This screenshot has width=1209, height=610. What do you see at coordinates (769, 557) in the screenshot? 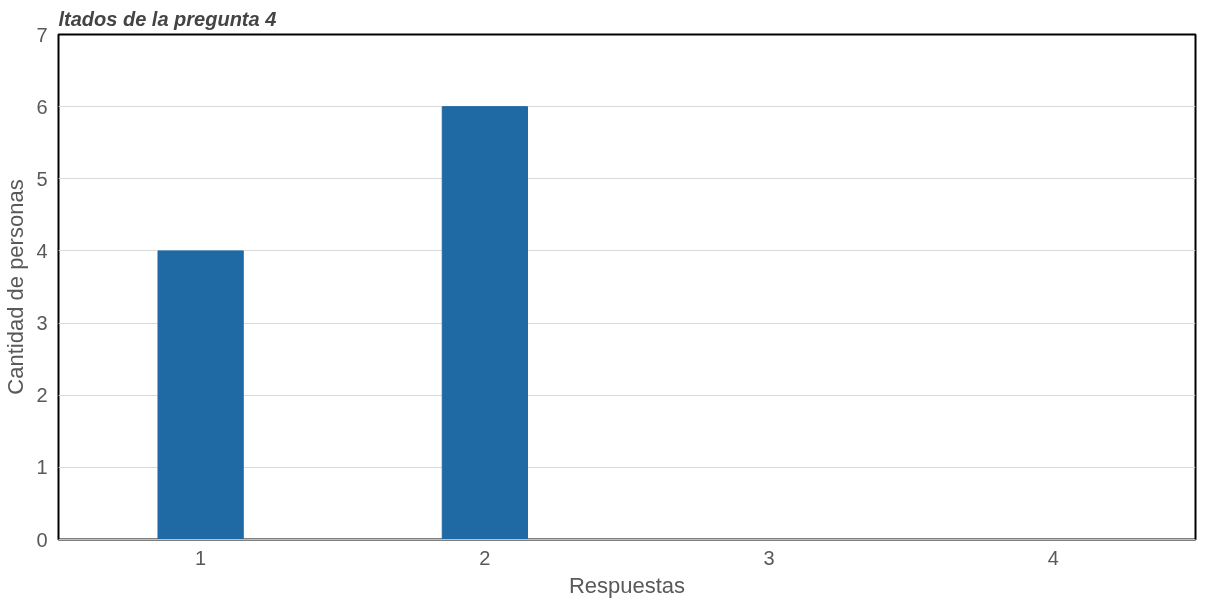
I see `x-tick-label: 3` at bounding box center [769, 557].